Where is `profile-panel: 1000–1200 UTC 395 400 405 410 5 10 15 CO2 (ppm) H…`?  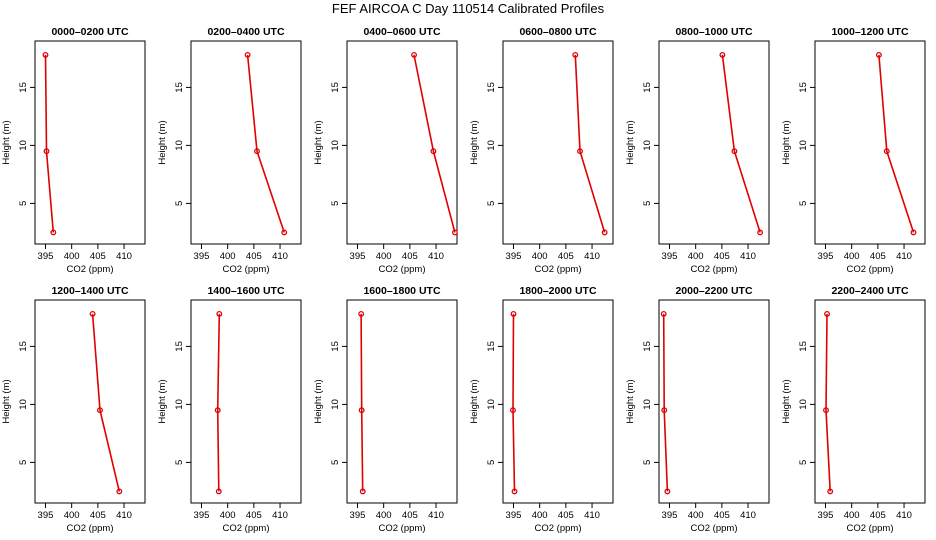
profile-panel: 1000–1200 UTC 395 400 405 410 5 10 15 CO2 (ppm) H… is located at coordinates (853, 150).